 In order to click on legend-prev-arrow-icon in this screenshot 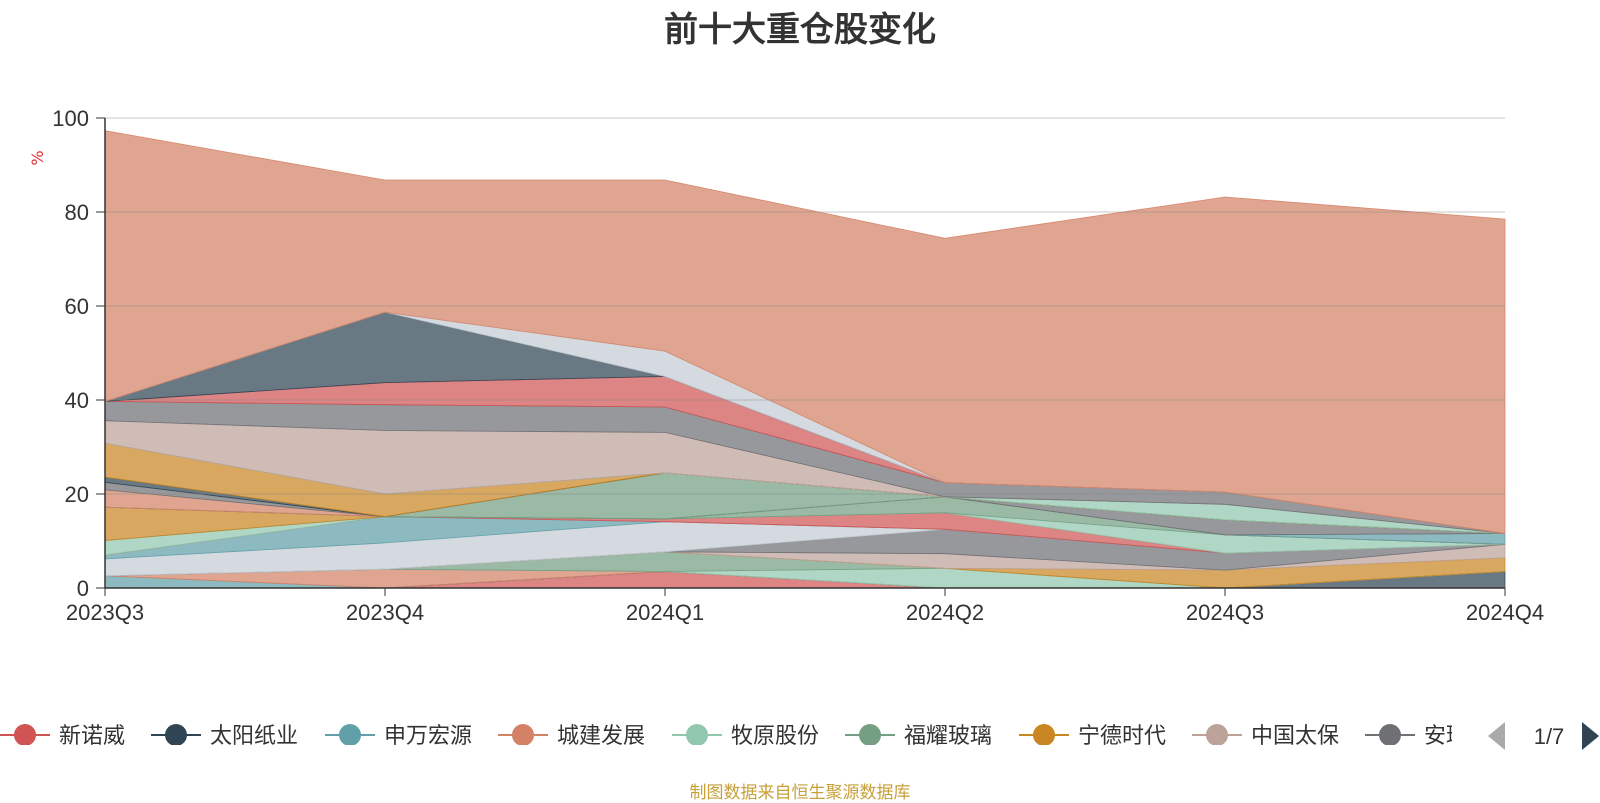, I will do `click(1496, 736)`.